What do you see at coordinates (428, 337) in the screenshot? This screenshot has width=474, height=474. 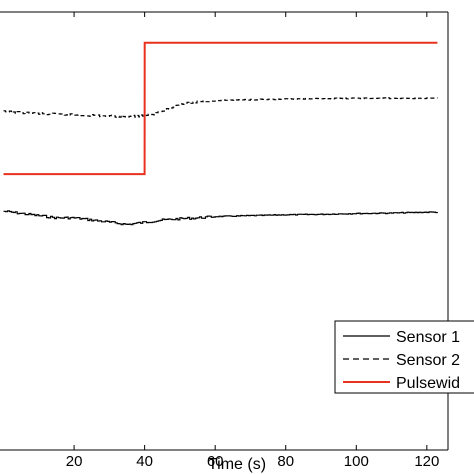 I see `legend-label: Sensor 1` at bounding box center [428, 337].